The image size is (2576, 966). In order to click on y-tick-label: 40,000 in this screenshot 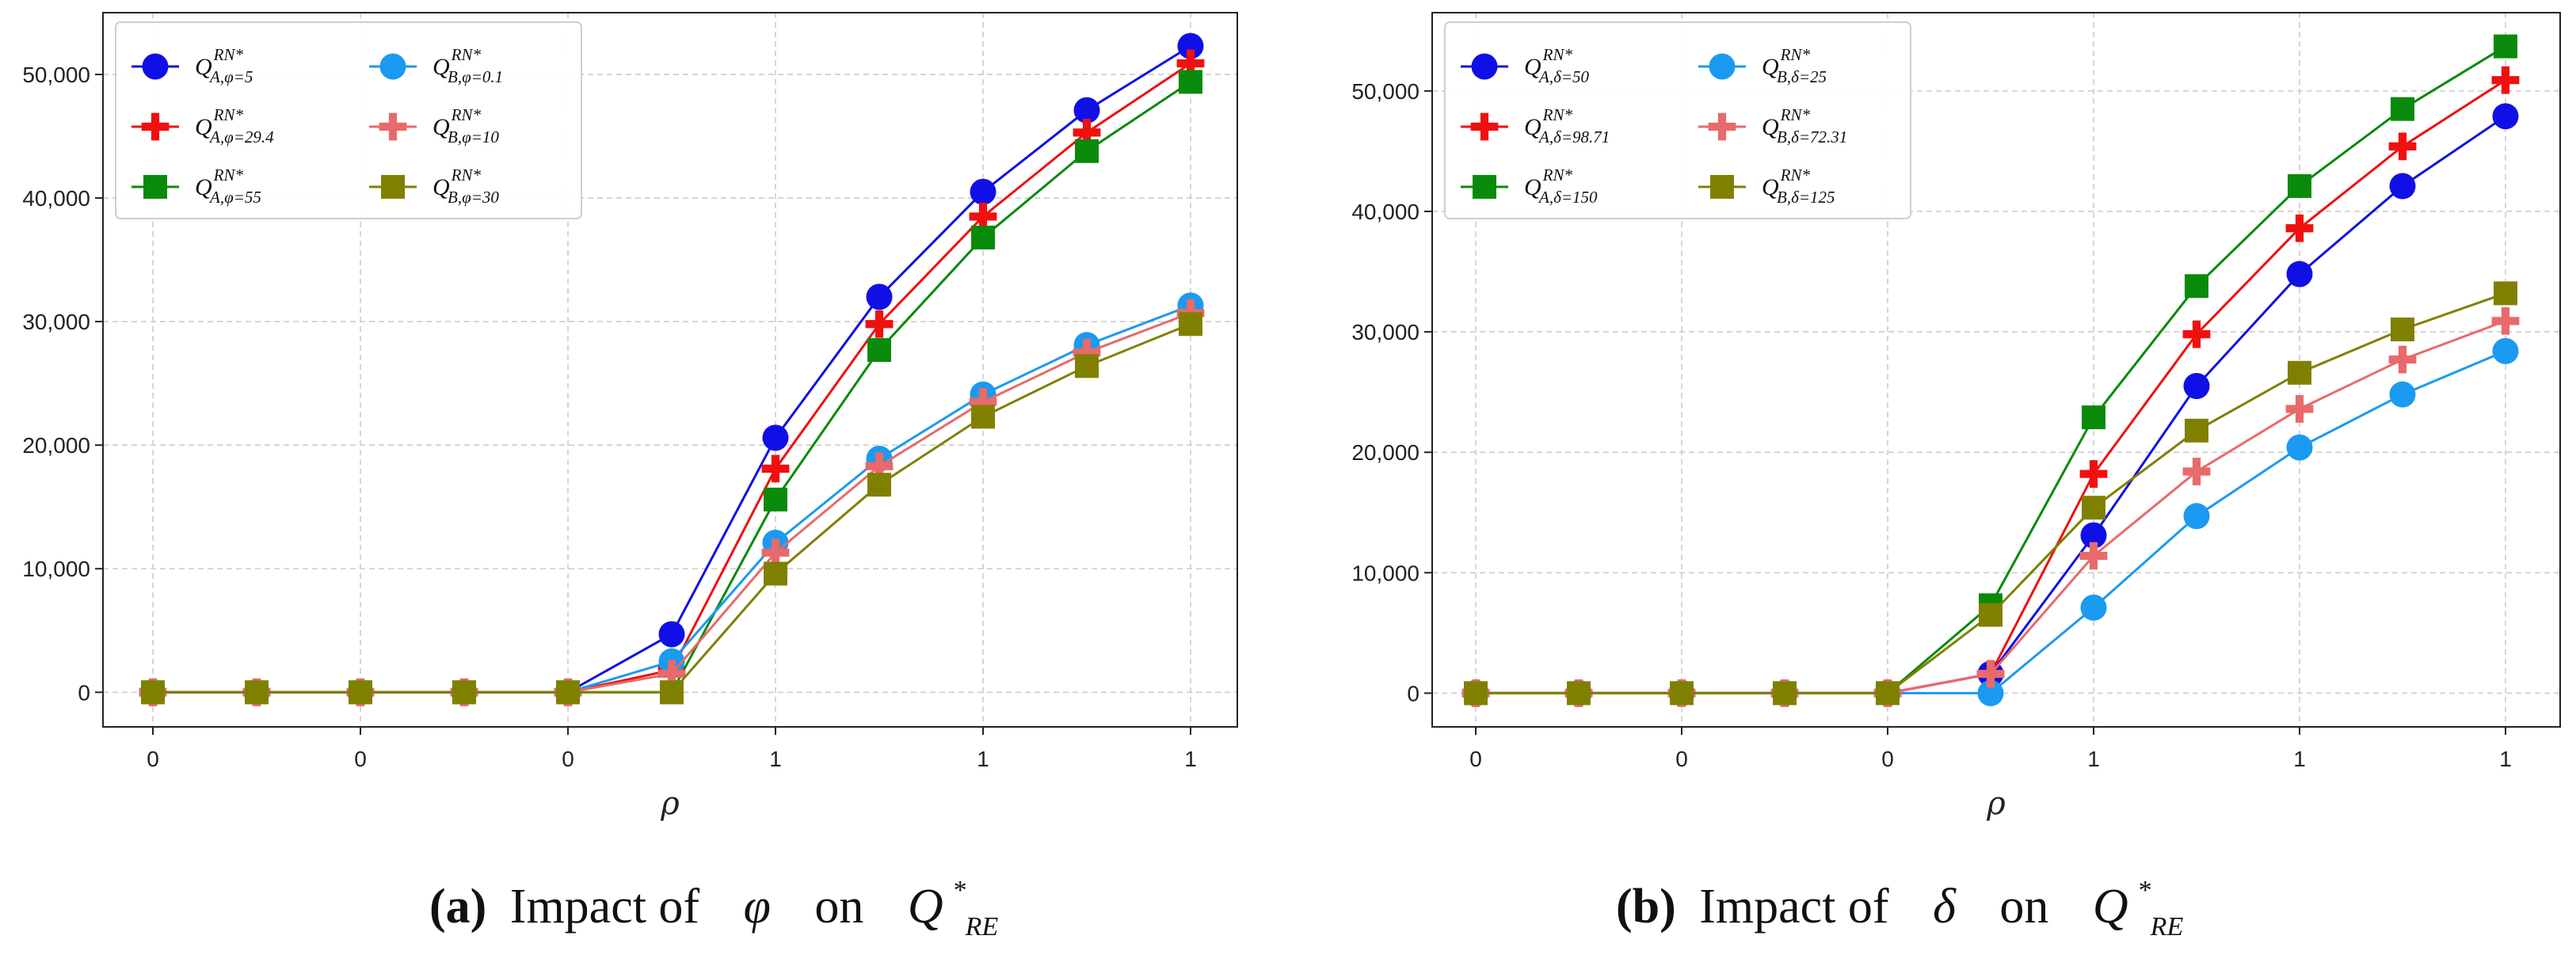, I will do `click(56, 199)`.